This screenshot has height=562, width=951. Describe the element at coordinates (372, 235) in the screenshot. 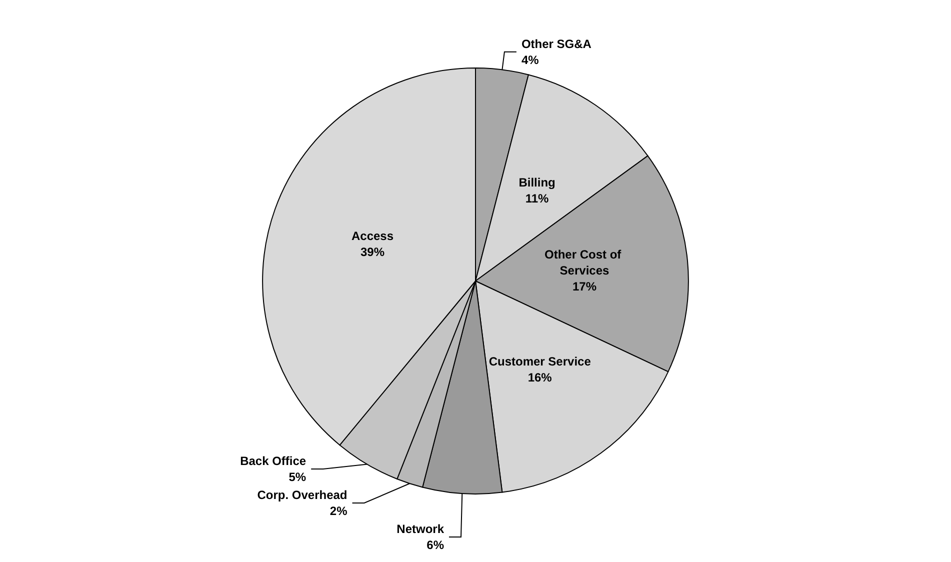

I see `slice-label: Access` at that location.